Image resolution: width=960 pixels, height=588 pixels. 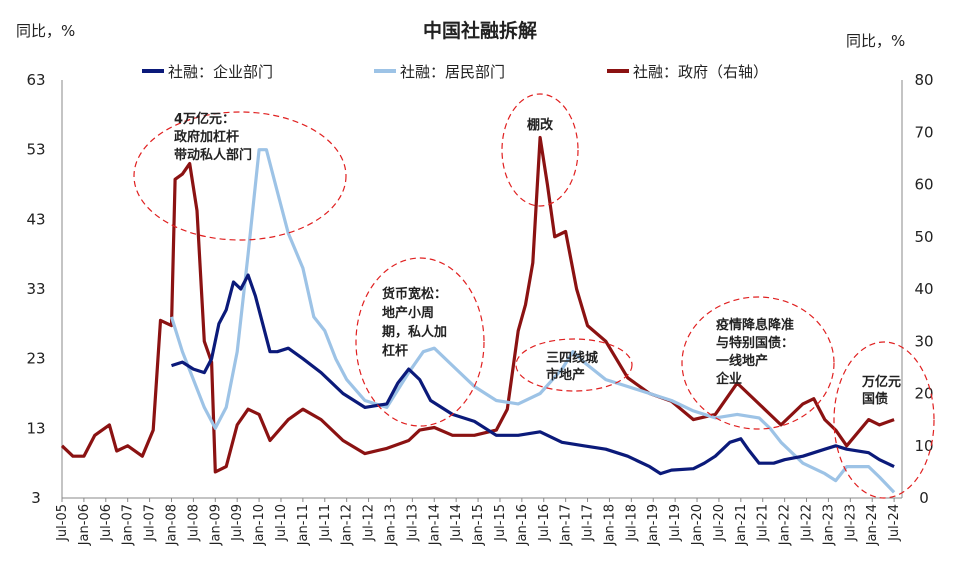 What do you see at coordinates (452, 72) in the screenshot?
I see `legend-label: 社融：居民部门` at bounding box center [452, 72].